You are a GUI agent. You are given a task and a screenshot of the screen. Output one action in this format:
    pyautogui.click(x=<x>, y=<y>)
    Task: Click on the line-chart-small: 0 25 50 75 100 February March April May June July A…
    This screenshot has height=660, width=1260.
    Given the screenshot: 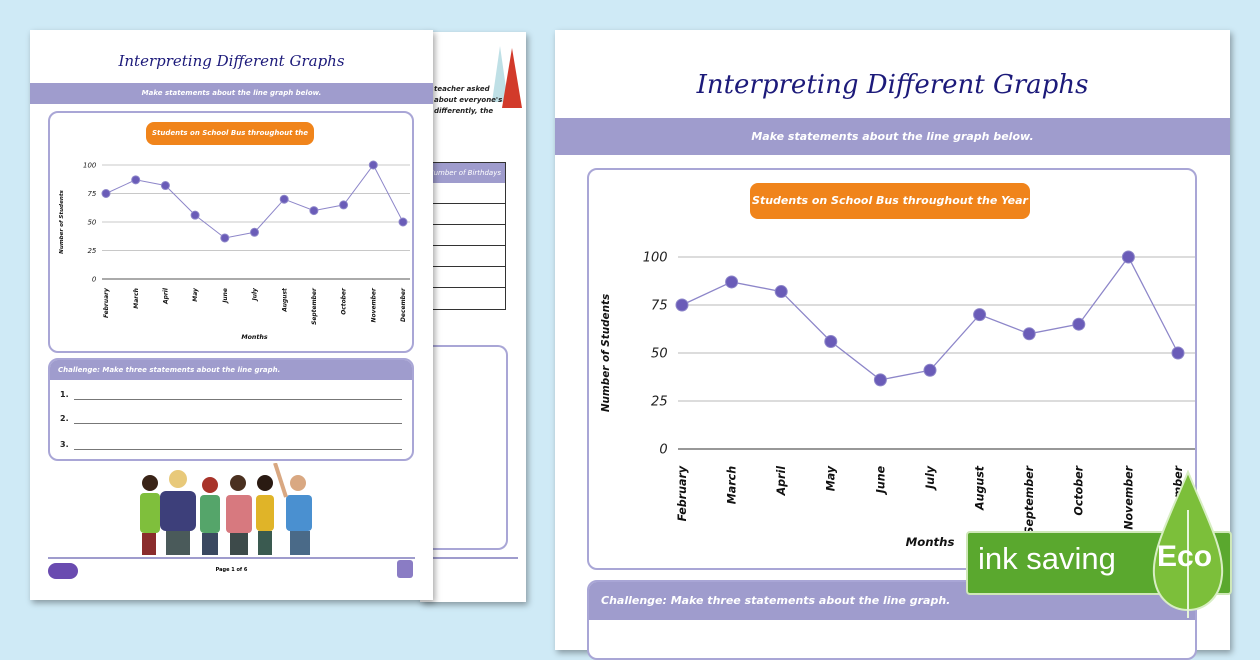 What is the action you would take?
    pyautogui.click(x=234, y=250)
    